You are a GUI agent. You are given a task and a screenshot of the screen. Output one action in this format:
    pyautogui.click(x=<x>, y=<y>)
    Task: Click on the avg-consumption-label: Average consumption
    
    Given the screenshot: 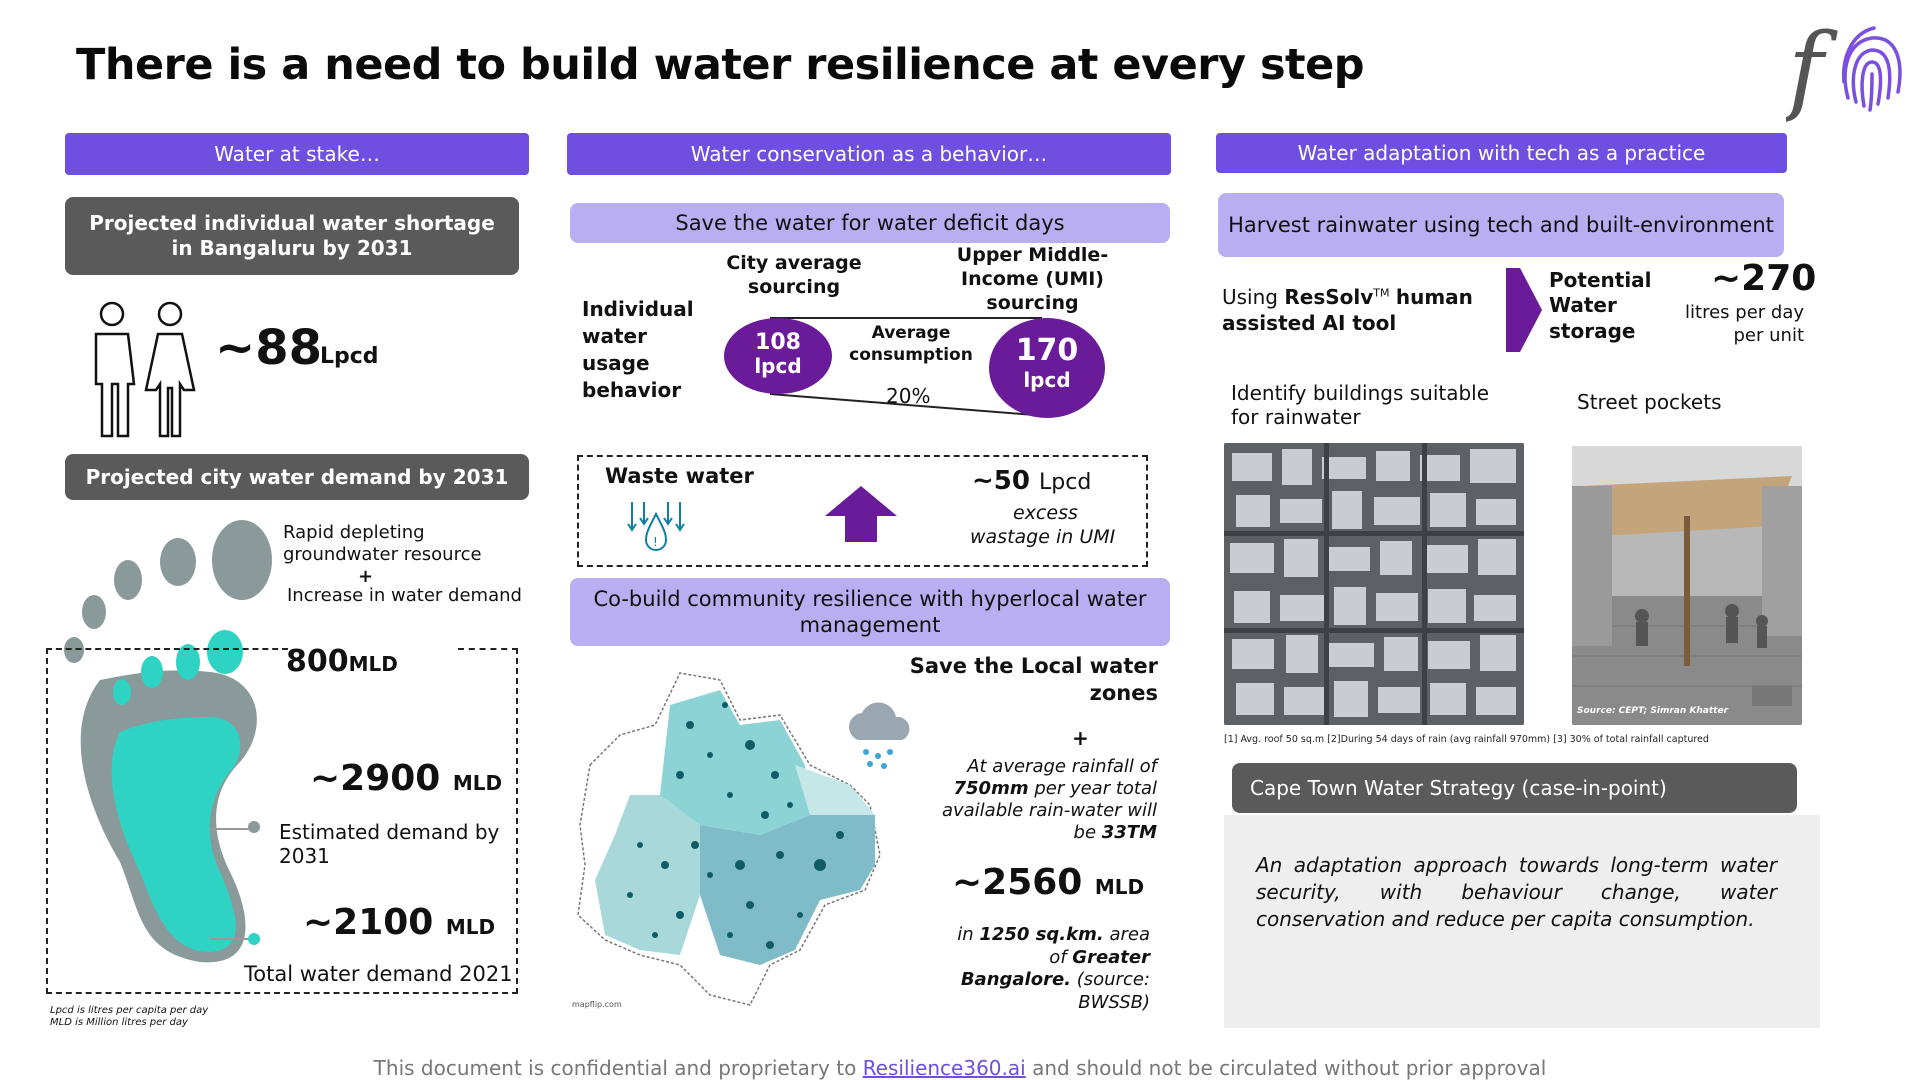 What is the action you would take?
    pyautogui.click(x=911, y=344)
    